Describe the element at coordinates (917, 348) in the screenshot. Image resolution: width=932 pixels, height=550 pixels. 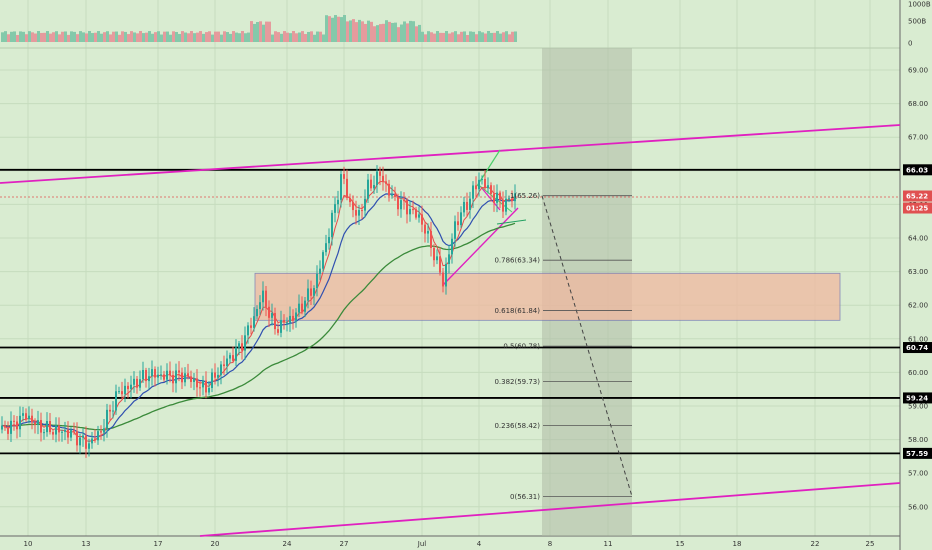
I see `price-badge: 60.74` at that location.